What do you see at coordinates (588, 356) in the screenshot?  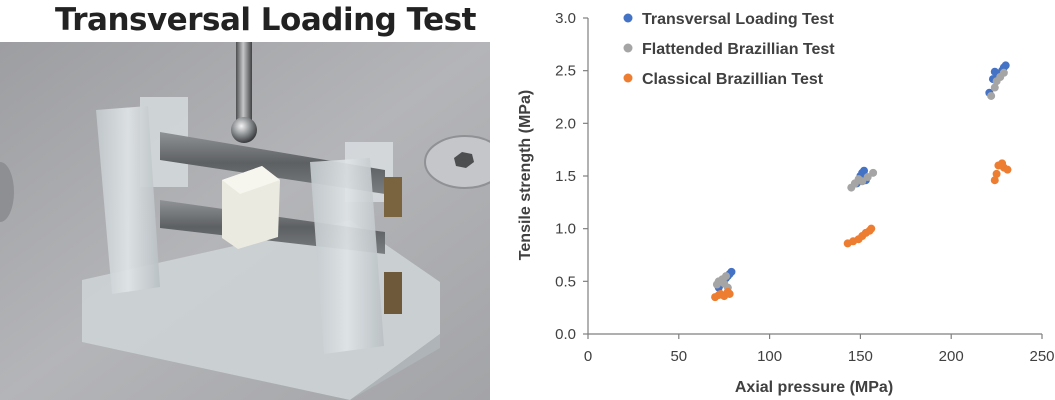 I see `x-tick-label: 0` at bounding box center [588, 356].